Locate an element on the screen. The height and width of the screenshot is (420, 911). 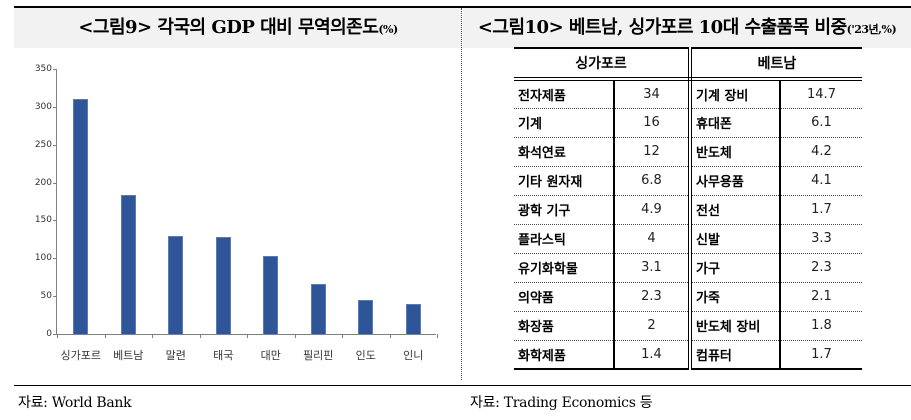
singapore-share: 4.9 is located at coordinates (653, 210).